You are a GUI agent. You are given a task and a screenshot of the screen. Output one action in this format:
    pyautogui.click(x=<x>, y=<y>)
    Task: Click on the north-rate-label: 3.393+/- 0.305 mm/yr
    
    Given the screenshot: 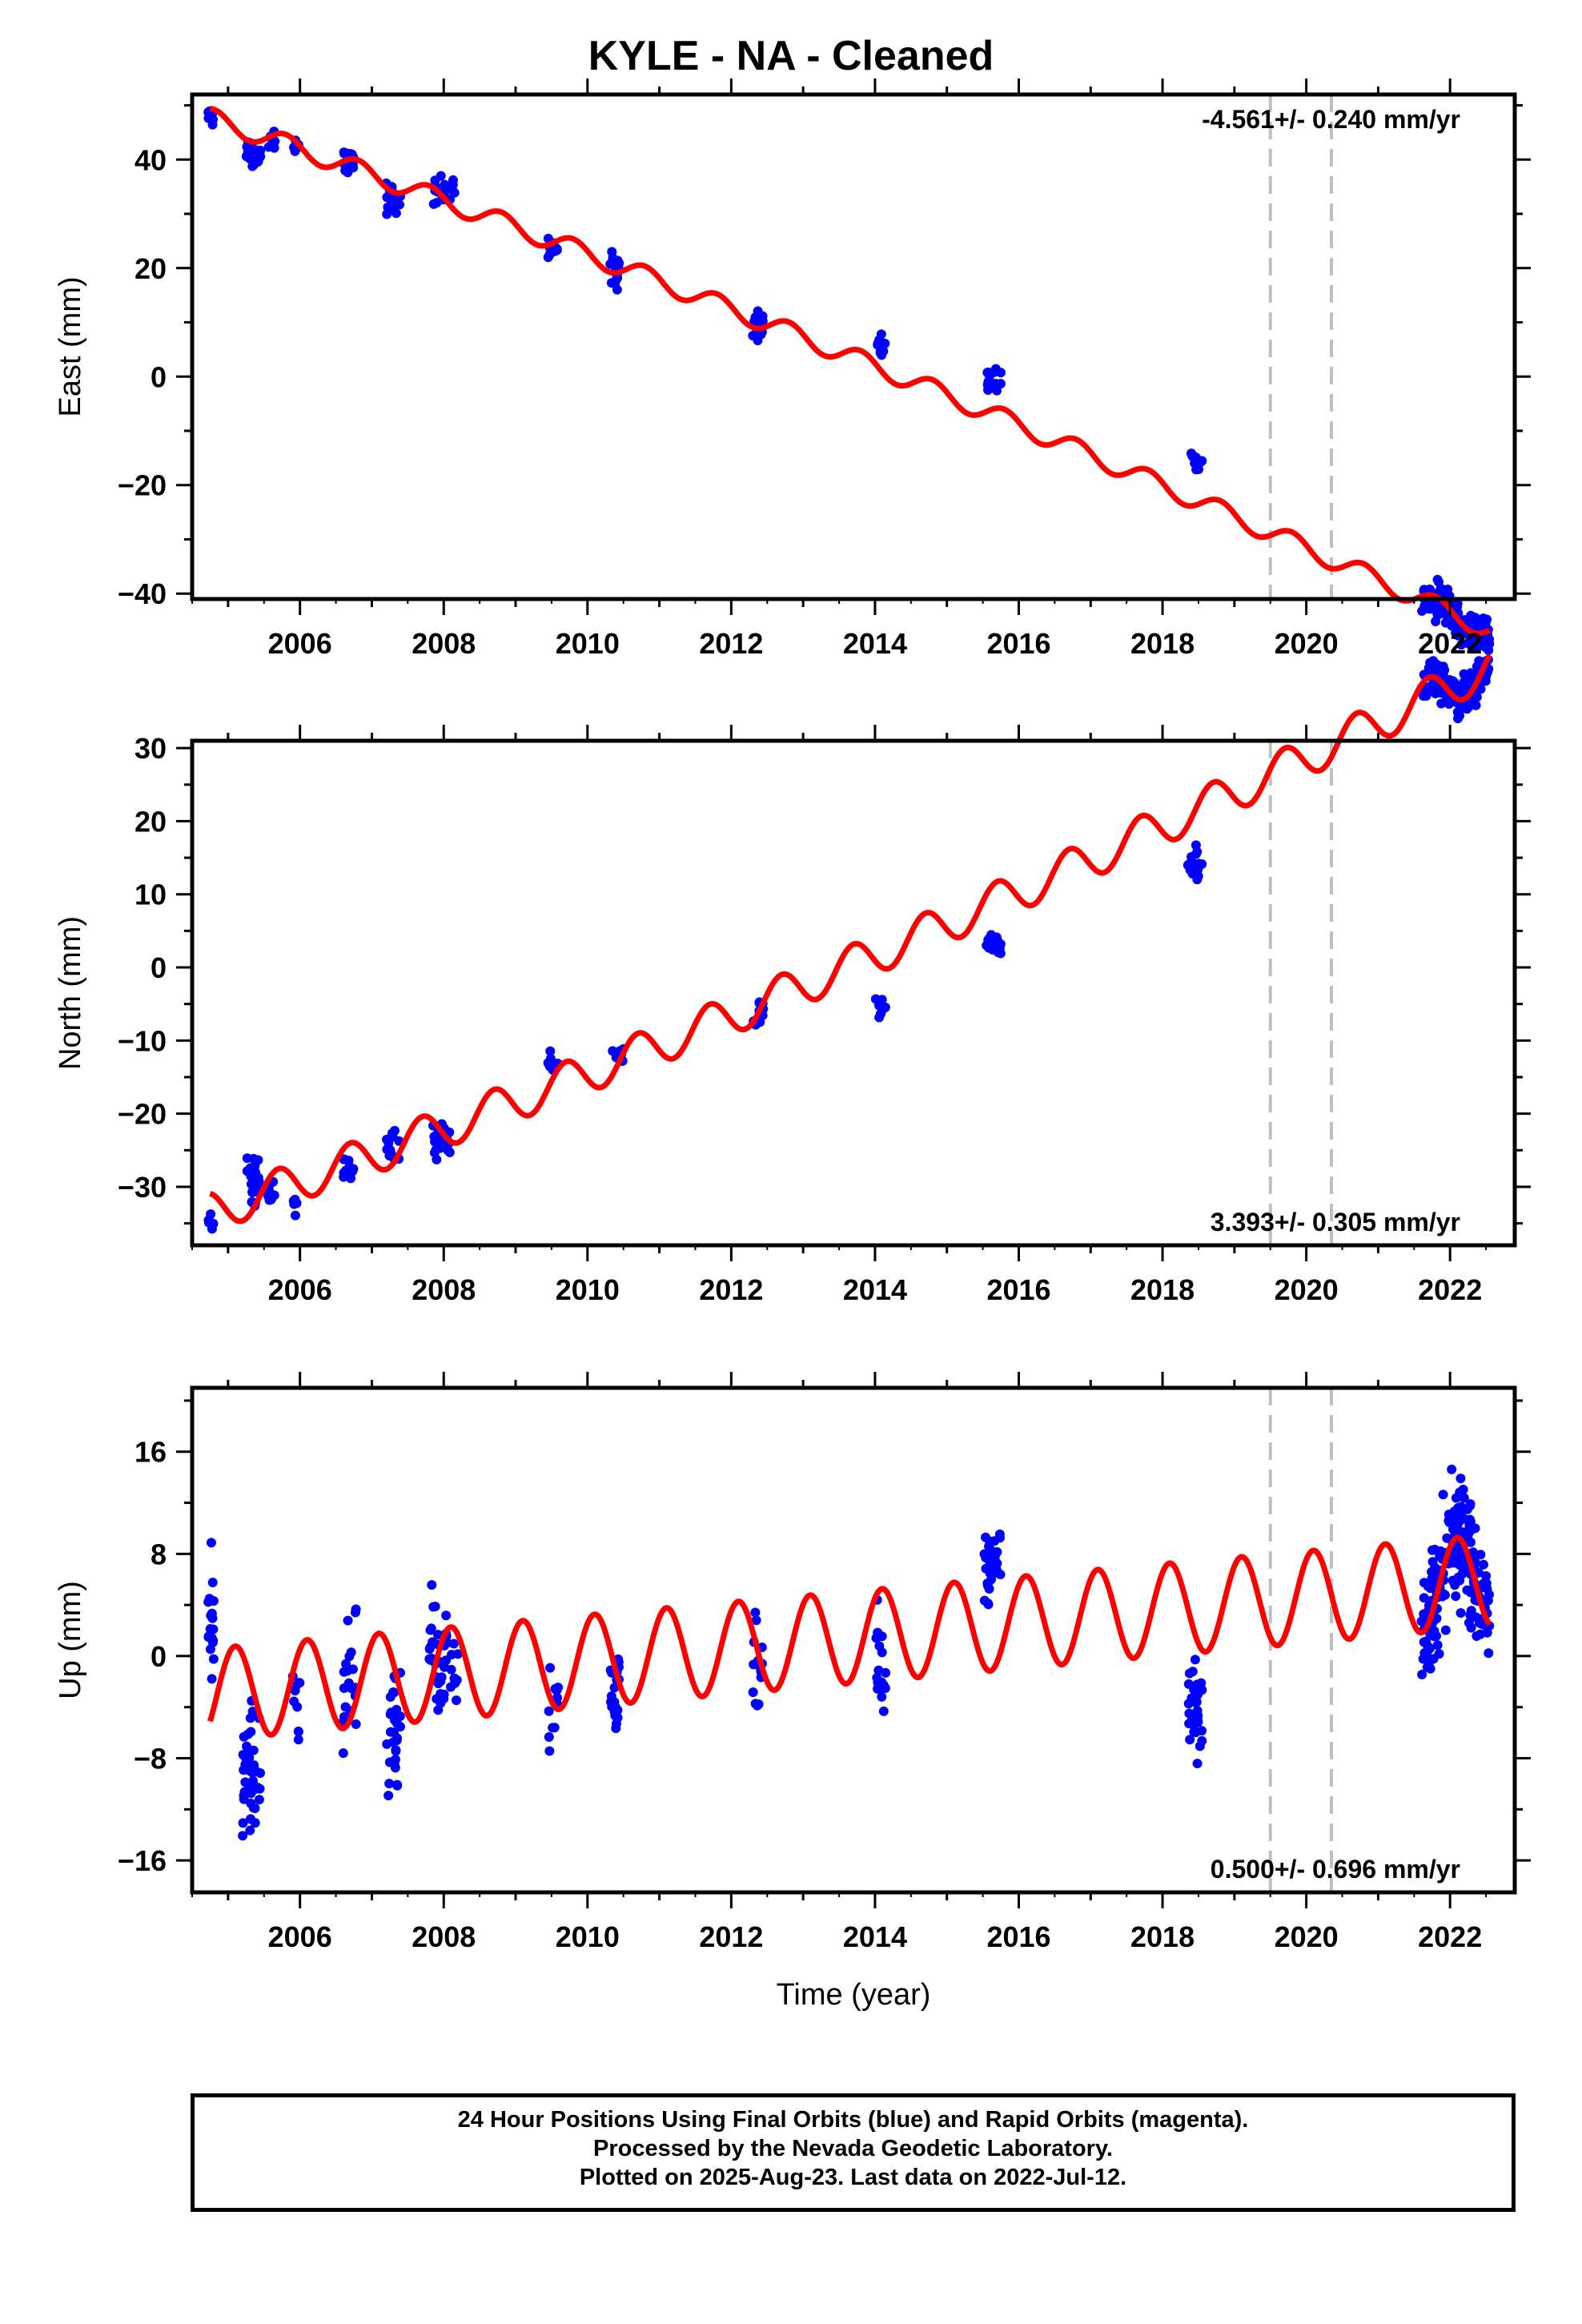 What is the action you would take?
    pyautogui.click(x=1335, y=1222)
    